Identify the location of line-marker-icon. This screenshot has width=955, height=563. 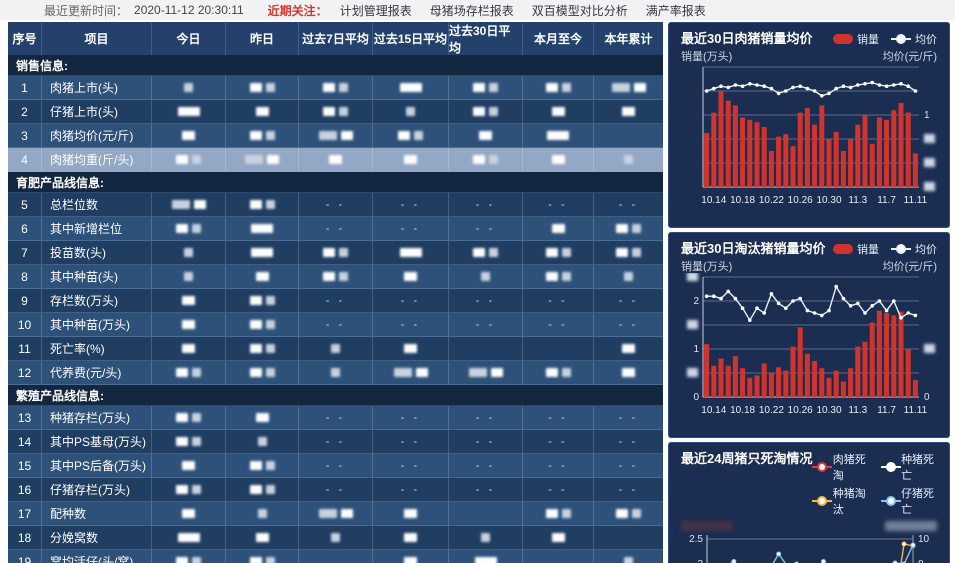
(890, 467).